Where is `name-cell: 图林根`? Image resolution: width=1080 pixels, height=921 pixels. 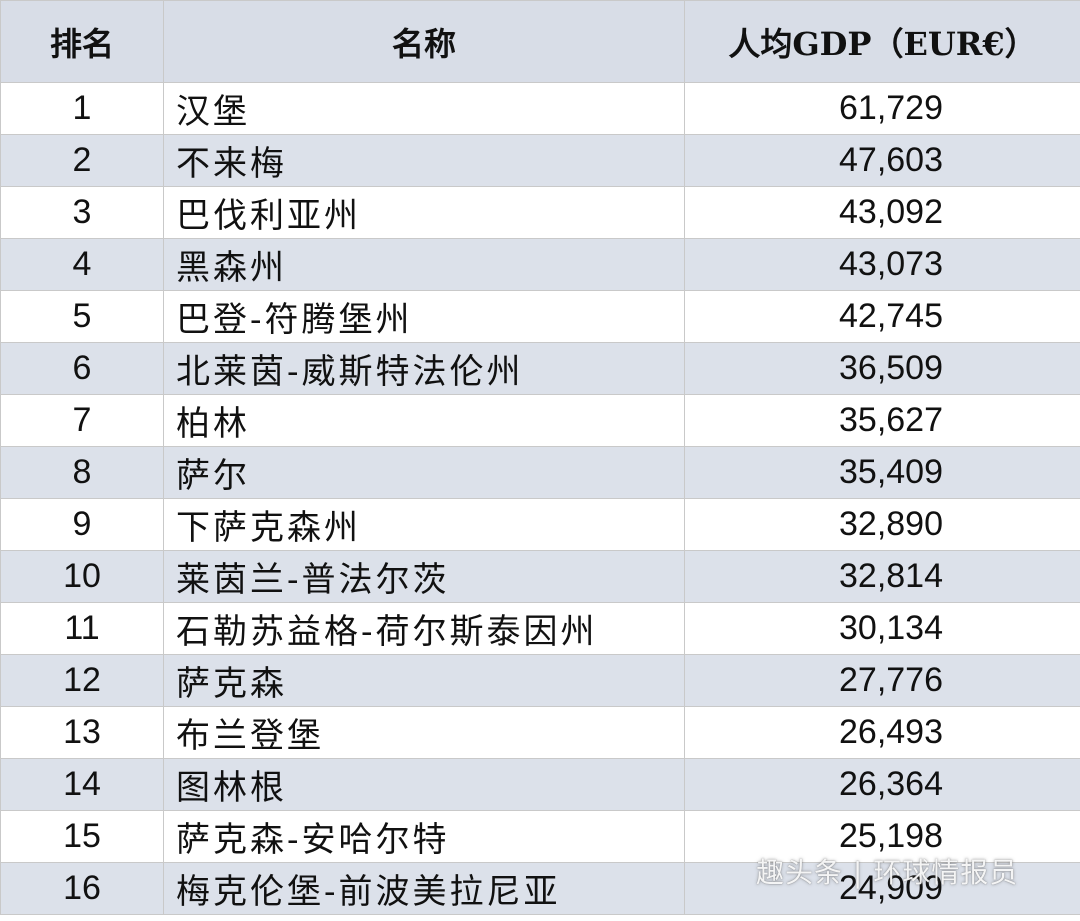
name-cell: 图林根 is located at coordinates (424, 784).